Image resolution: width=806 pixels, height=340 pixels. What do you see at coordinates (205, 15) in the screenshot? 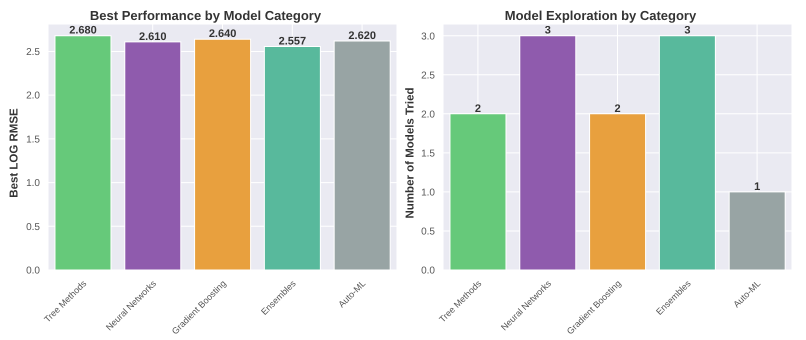
I see `chart-title: Best Performance by Model Category` at bounding box center [205, 15].